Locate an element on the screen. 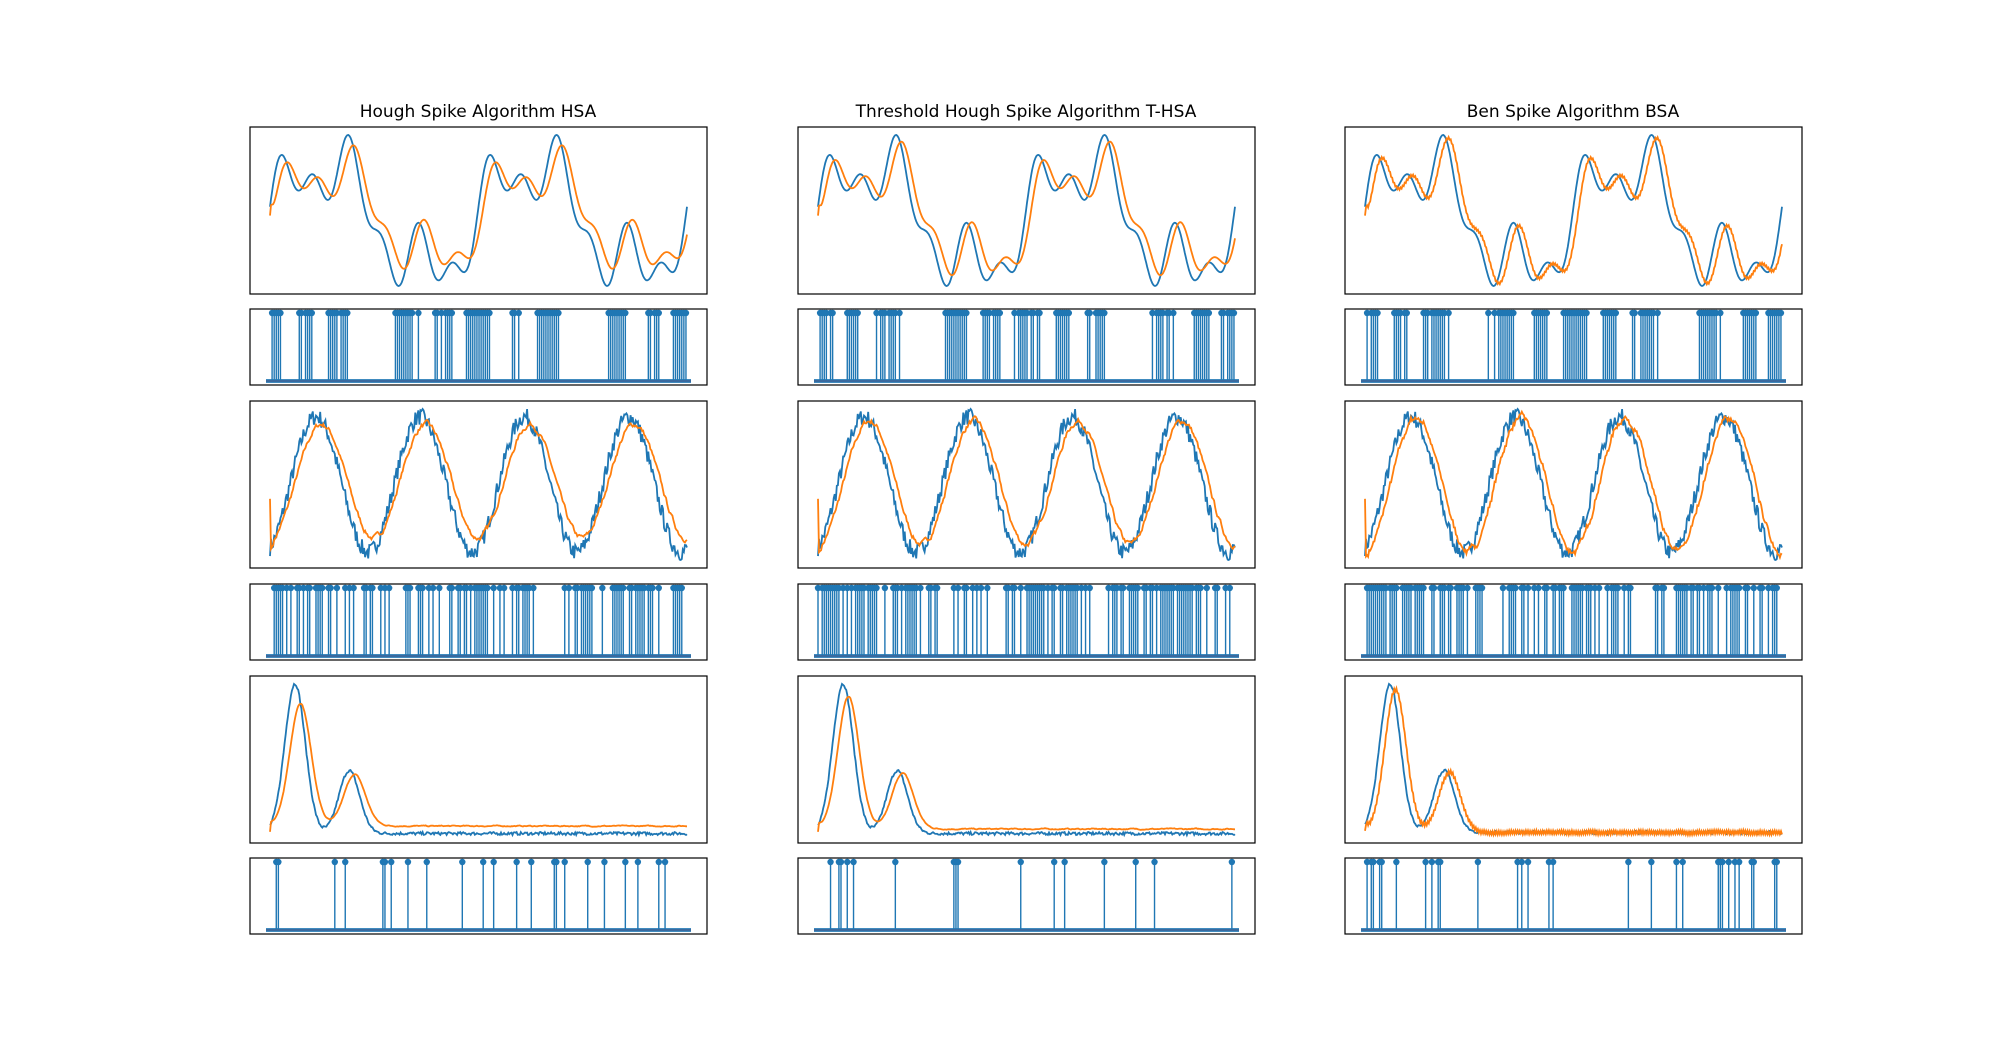 The height and width of the screenshot is (1046, 1992). panel-r2-bsa-spikes-stems is located at coordinates (1571, 620).